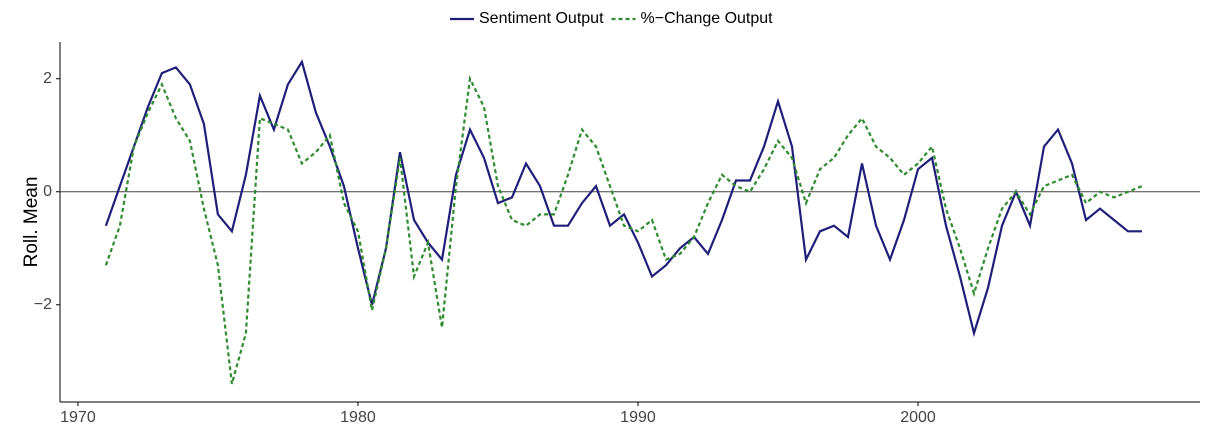 The width and height of the screenshot is (1215, 434). What do you see at coordinates (541, 18) in the screenshot?
I see `legend-label: Sentiment Output` at bounding box center [541, 18].